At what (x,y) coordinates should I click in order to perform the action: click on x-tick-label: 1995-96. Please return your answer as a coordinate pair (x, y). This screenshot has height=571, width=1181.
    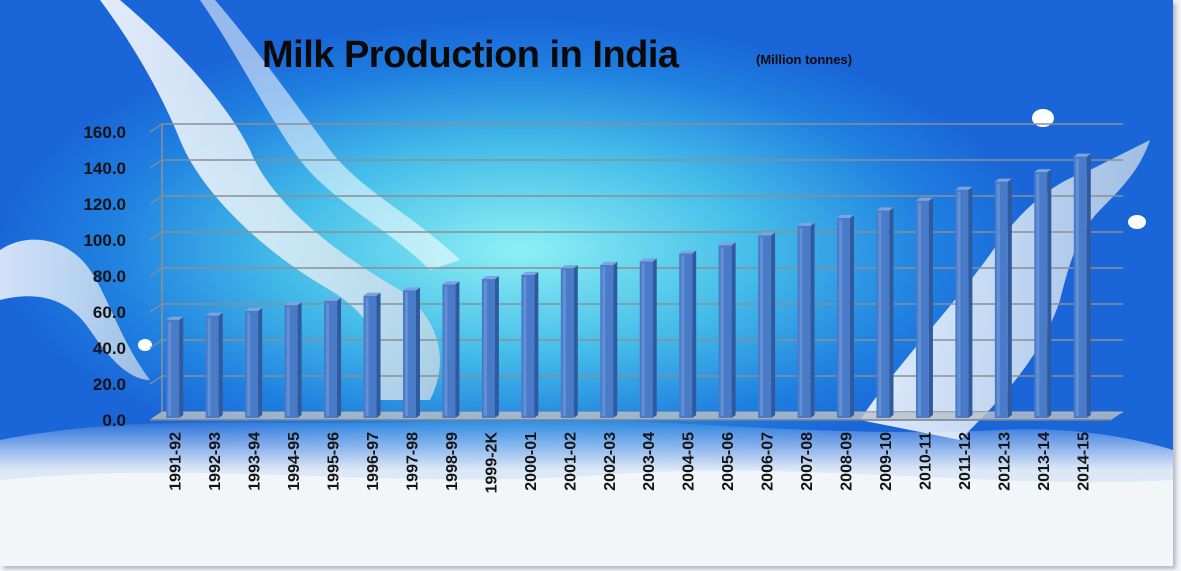
    Looking at the image, I should click on (334, 461).